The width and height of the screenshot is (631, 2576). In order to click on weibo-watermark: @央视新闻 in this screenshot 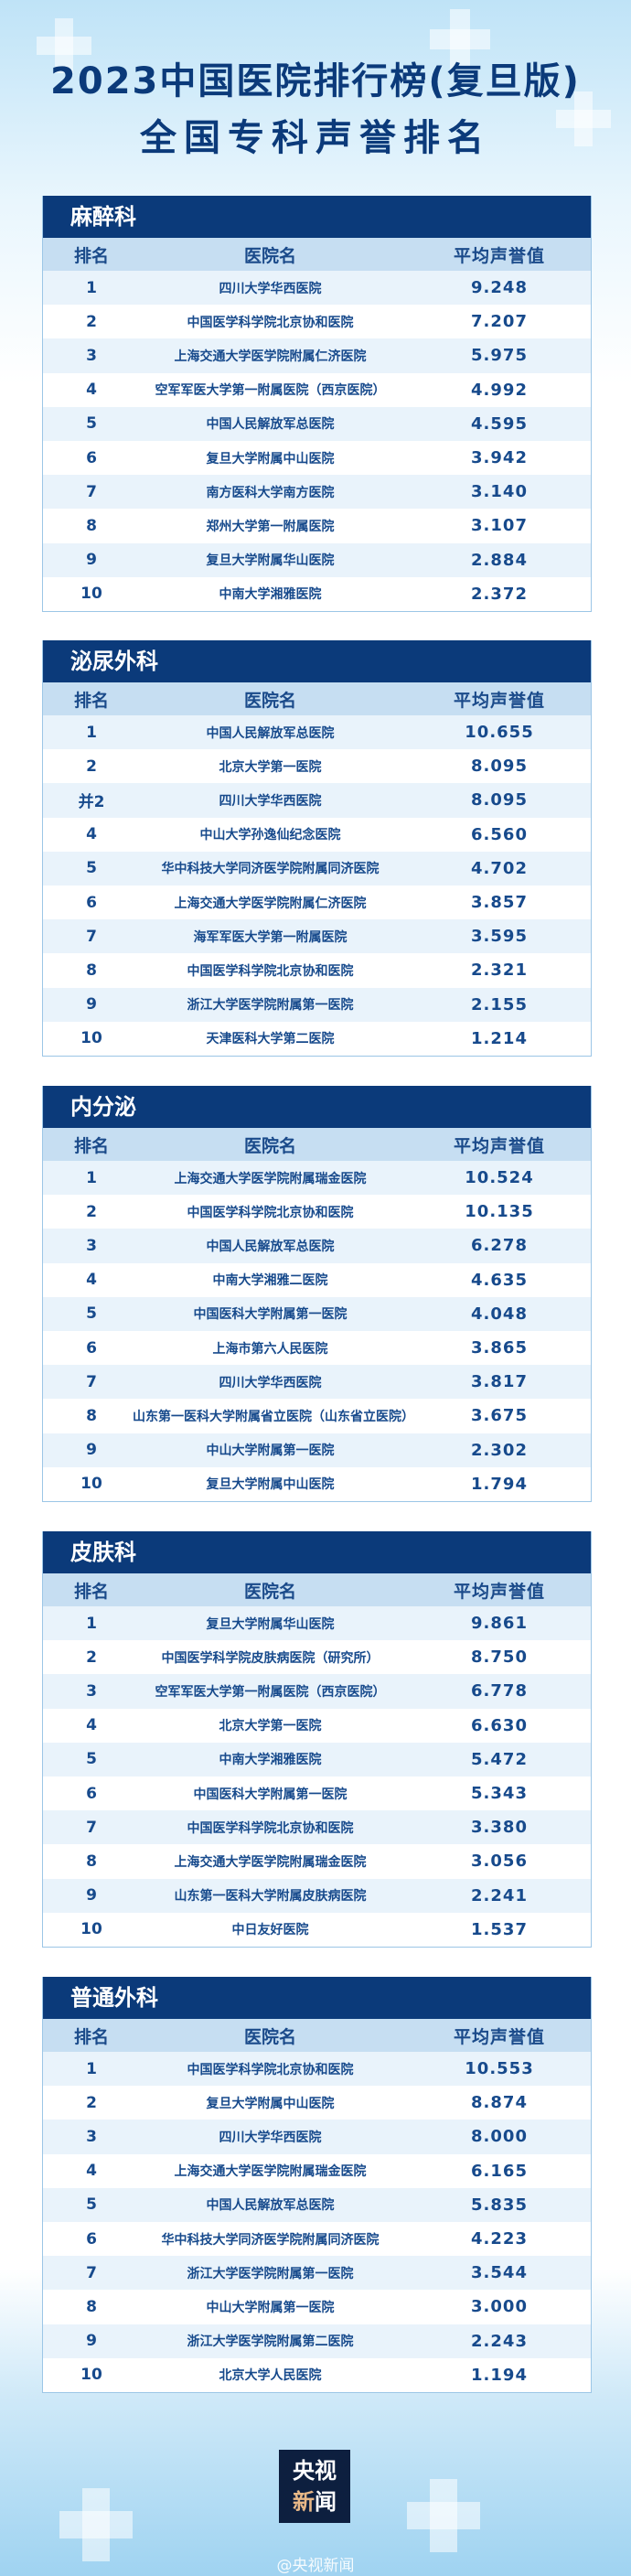, I will do `click(315, 2566)`.